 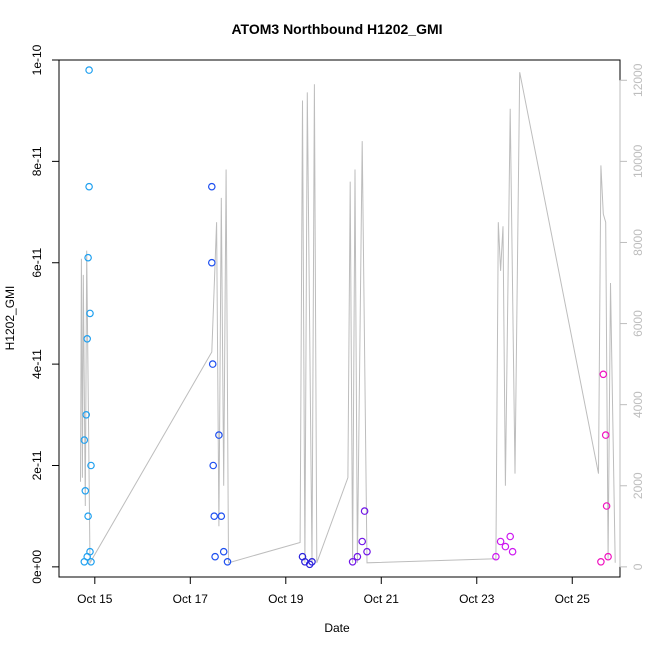 I want to click on y-axis-label: H1202_GMI, so click(x=10, y=318).